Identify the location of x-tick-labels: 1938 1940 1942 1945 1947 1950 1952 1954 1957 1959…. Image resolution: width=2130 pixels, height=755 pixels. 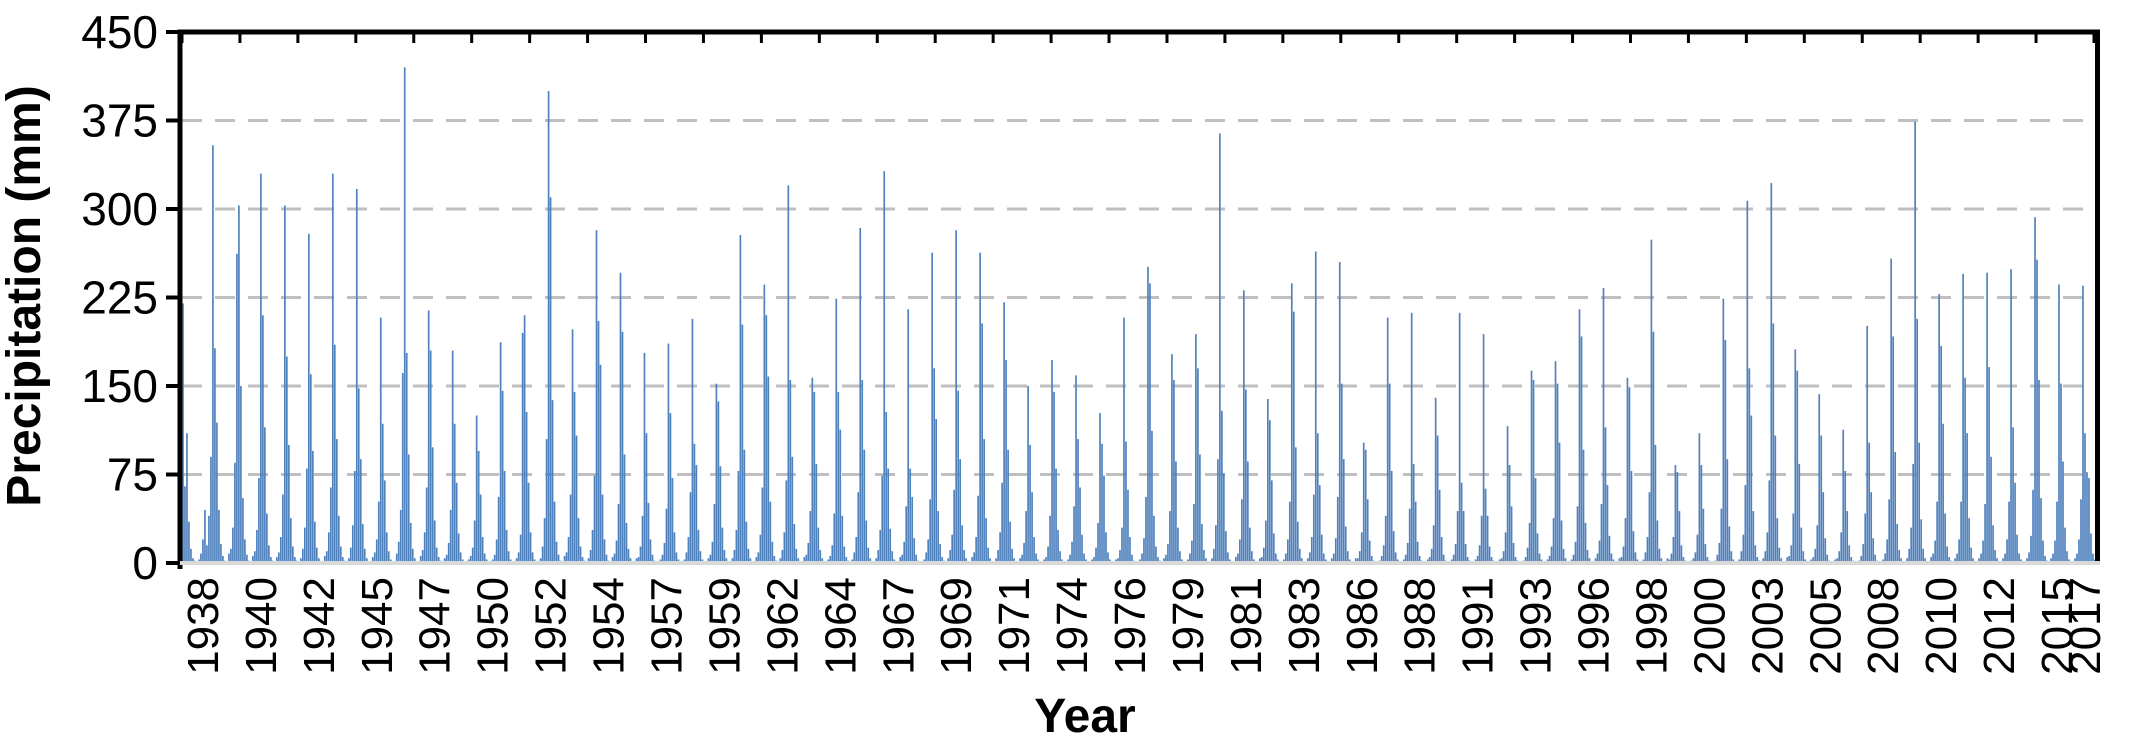
(1144, 626).